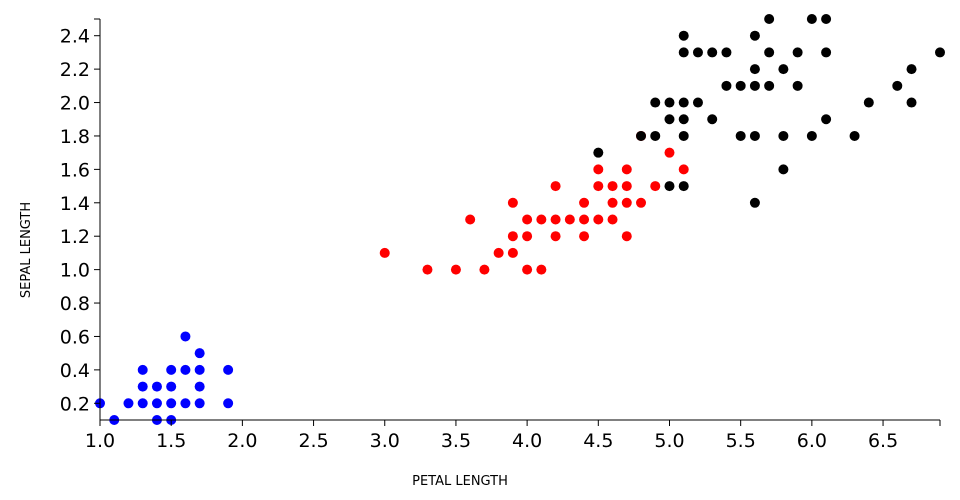  What do you see at coordinates (456, 441) in the screenshot?
I see `x-tick-label: 3.5` at bounding box center [456, 441].